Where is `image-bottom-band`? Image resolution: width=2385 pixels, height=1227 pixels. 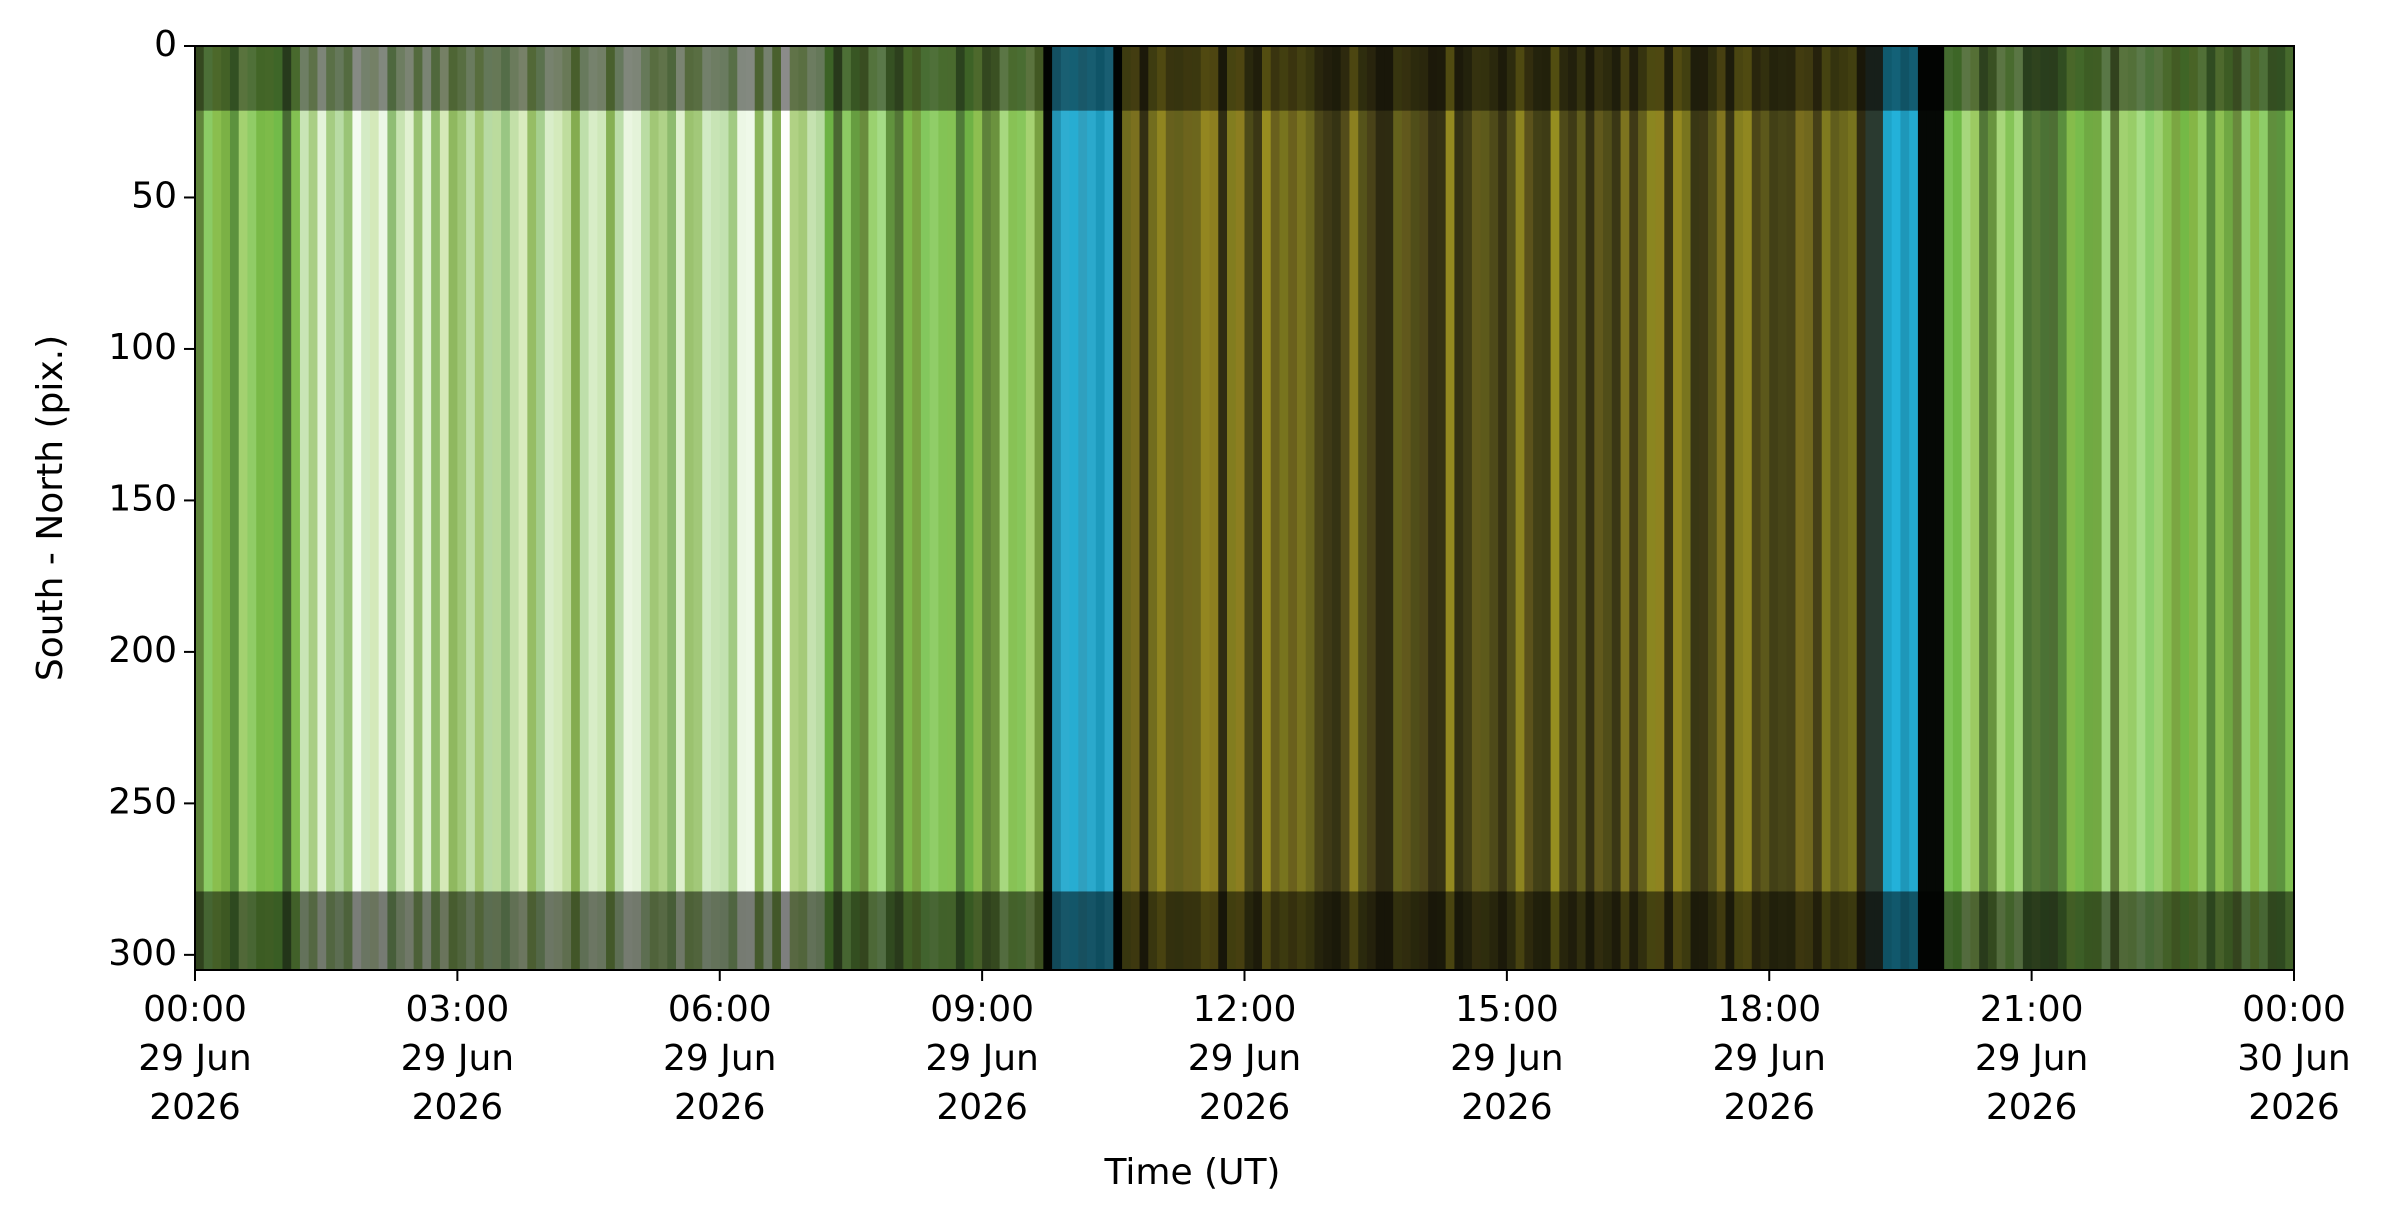 image-bottom-band is located at coordinates (1244, 930).